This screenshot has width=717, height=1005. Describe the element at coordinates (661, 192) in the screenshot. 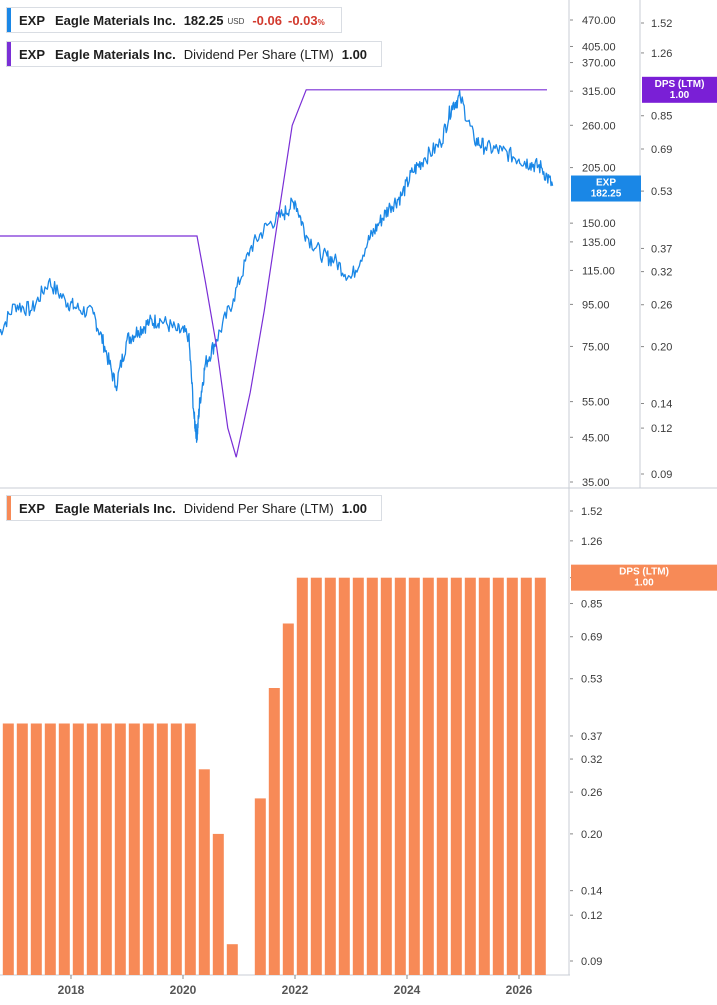

I see `dps-axis-label: 0.53` at that location.